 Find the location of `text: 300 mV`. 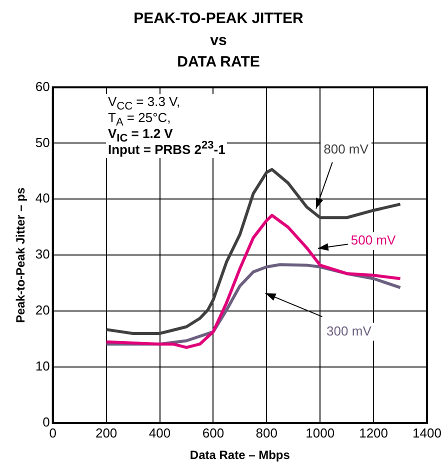

text: 300 mV is located at coordinates (349, 330).